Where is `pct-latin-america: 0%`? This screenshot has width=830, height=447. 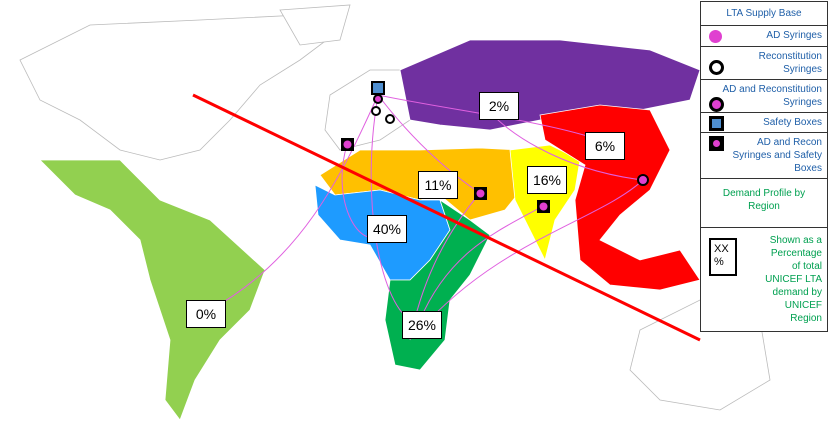
pct-latin-america: 0% is located at coordinates (206, 314).